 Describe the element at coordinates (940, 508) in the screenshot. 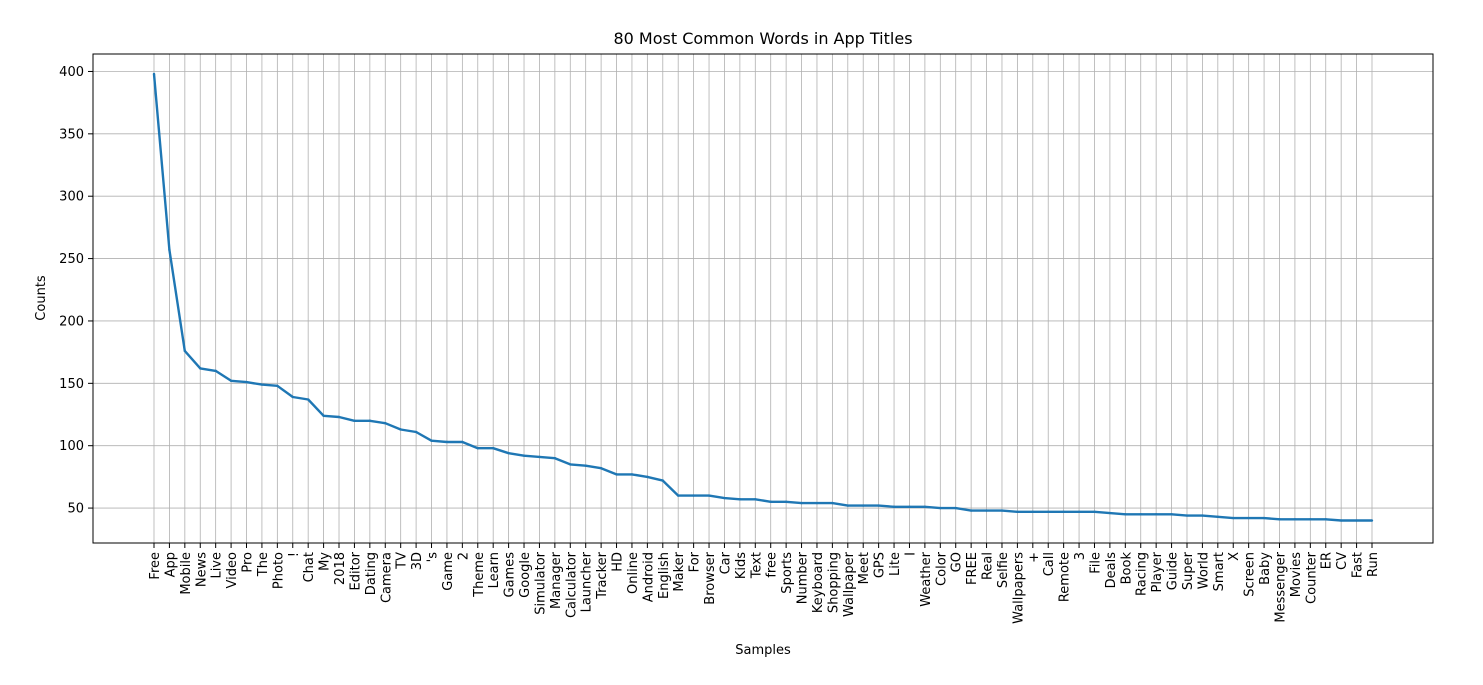

I see `data-point-Color` at that location.